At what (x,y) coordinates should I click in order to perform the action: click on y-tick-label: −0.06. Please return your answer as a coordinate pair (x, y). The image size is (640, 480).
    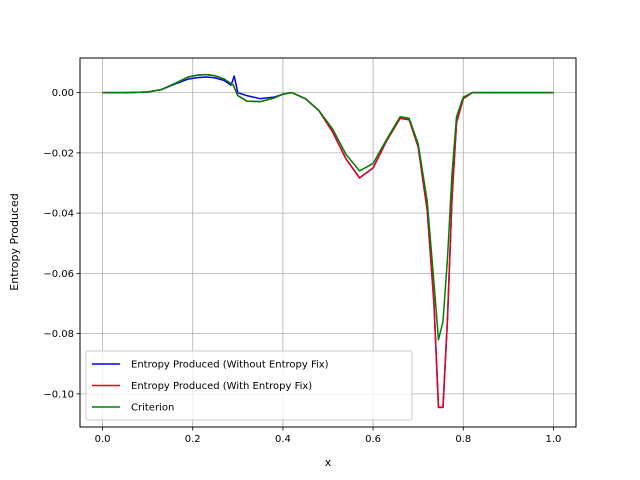
    Looking at the image, I should click on (58, 274).